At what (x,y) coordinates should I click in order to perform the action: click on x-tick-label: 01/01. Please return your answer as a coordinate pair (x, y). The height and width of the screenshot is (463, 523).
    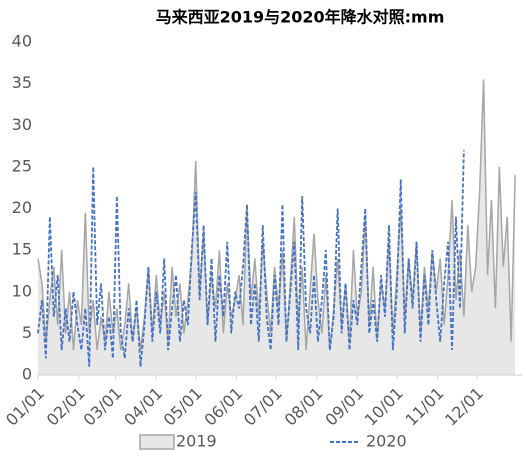
    Looking at the image, I should click on (25, 407).